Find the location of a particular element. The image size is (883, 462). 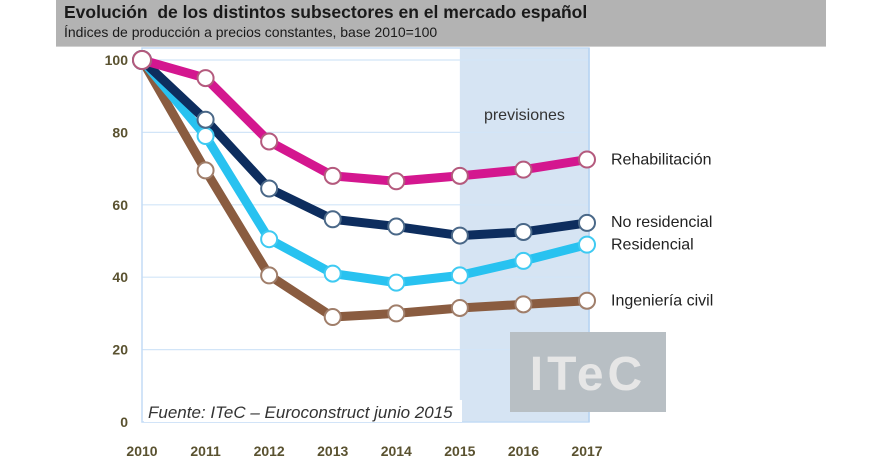

y-tick-label: 40 is located at coordinates (120, 277).